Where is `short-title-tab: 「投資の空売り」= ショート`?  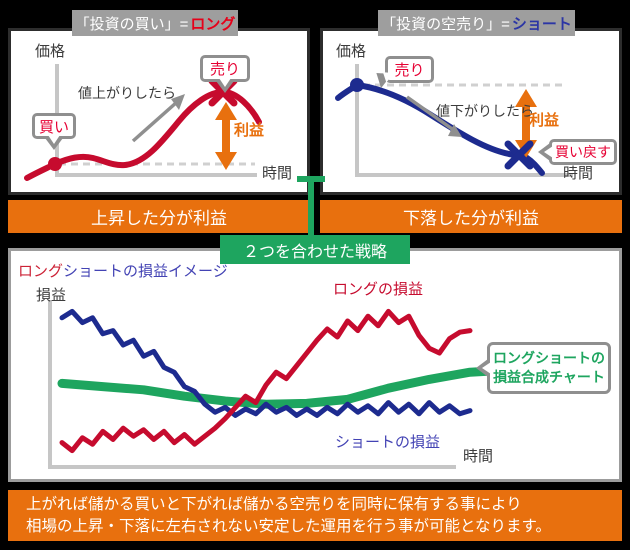
short-title-tab: 「投資の空売り」= ショート is located at coordinates (476, 23).